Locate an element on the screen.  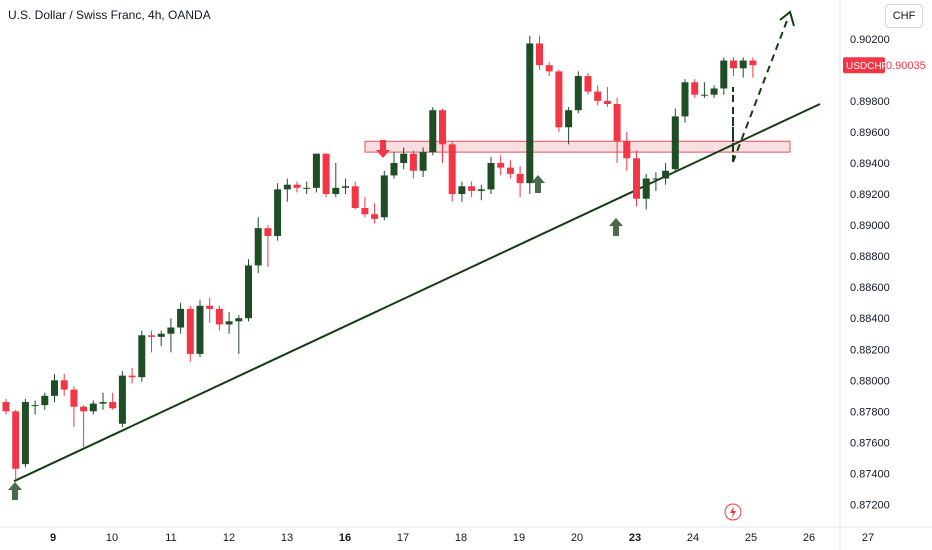
x-tick-label: 17 is located at coordinates (403, 538).